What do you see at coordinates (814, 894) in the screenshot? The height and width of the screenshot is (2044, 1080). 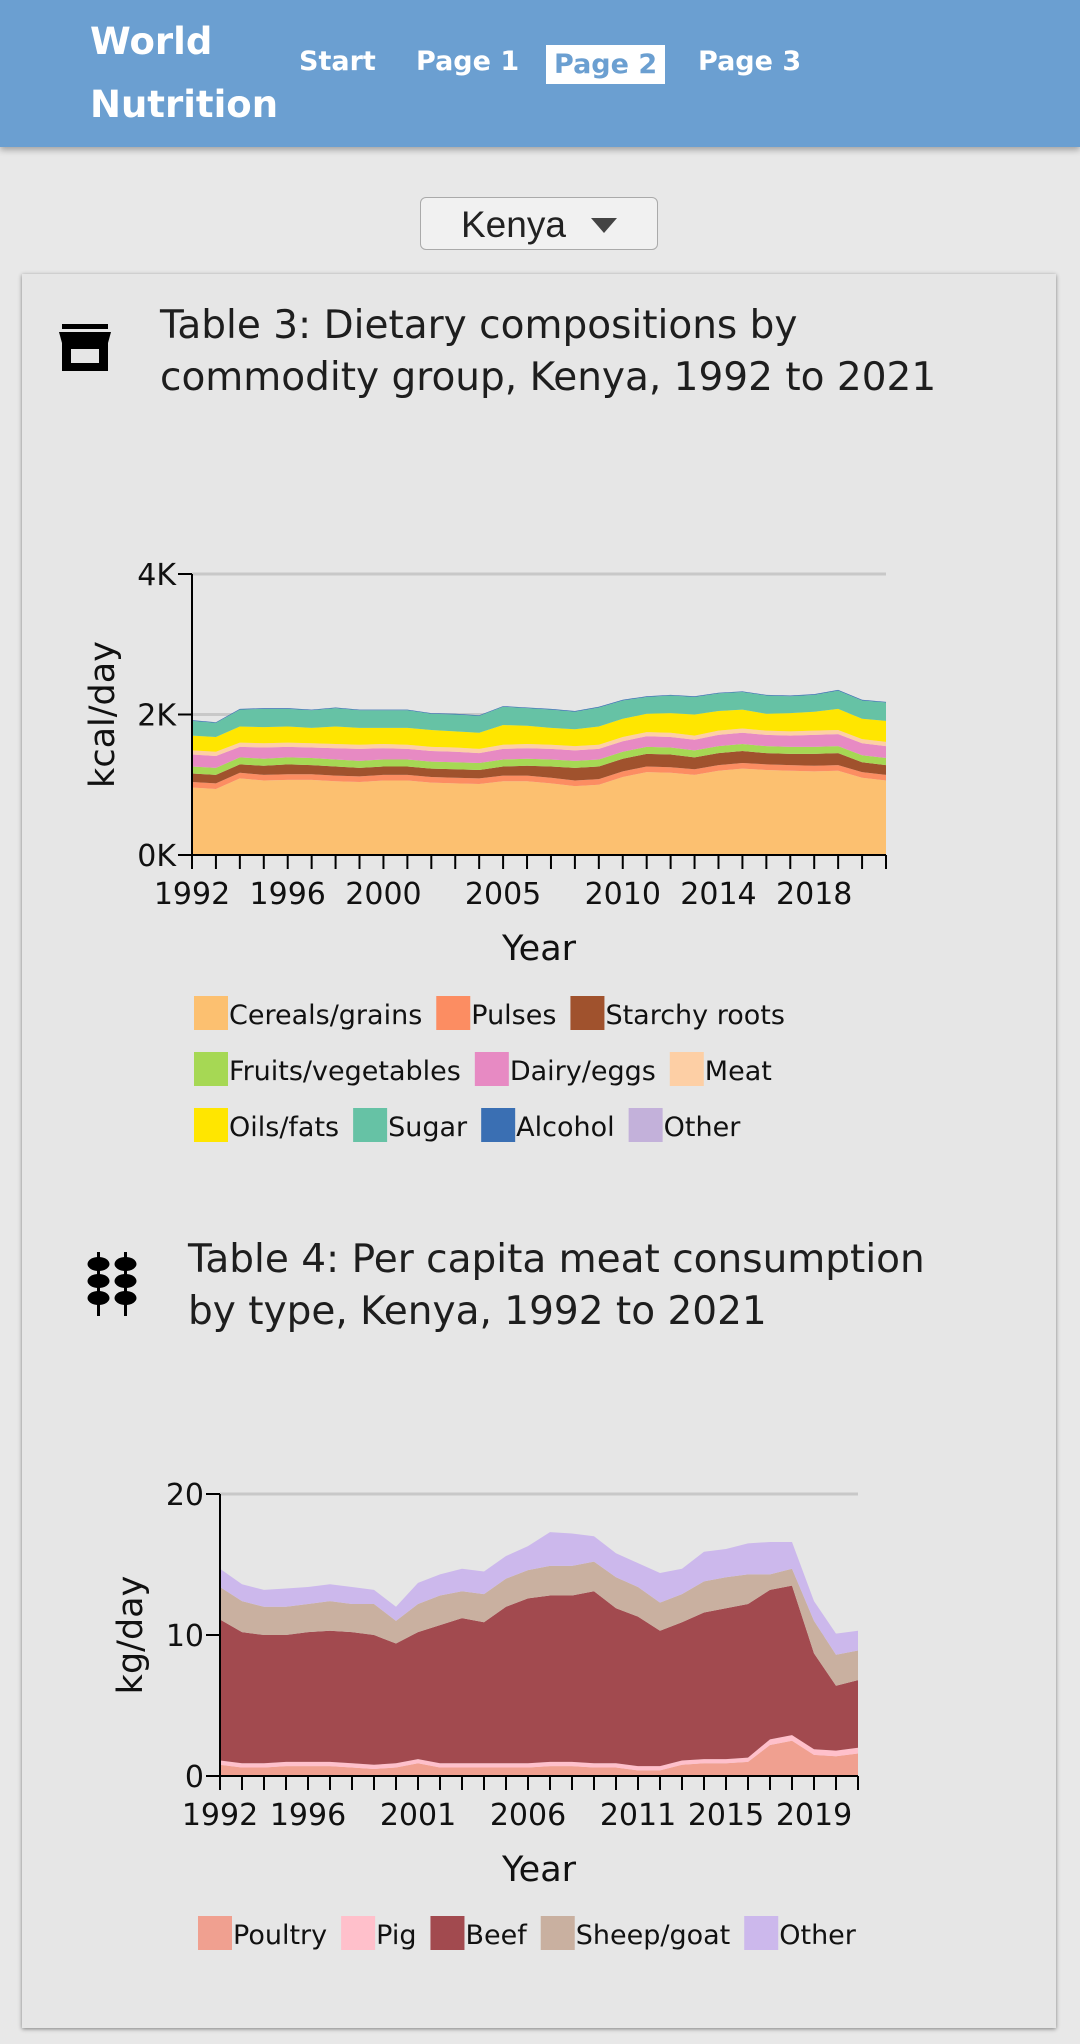 I see `table3-x-tick-label: 2018` at bounding box center [814, 894].